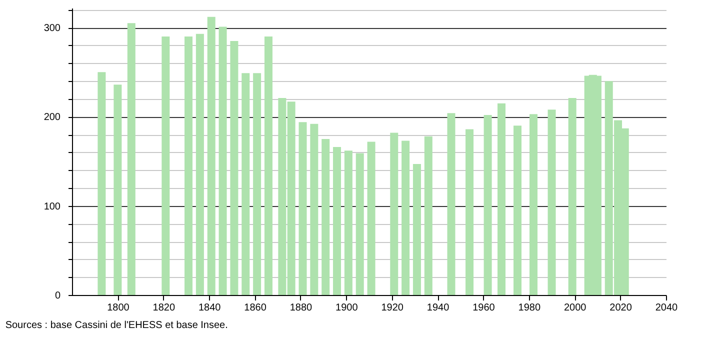 The width and height of the screenshot is (710, 340). Describe the element at coordinates (529, 308) in the screenshot. I see `x-tick-label: 1980` at that location.